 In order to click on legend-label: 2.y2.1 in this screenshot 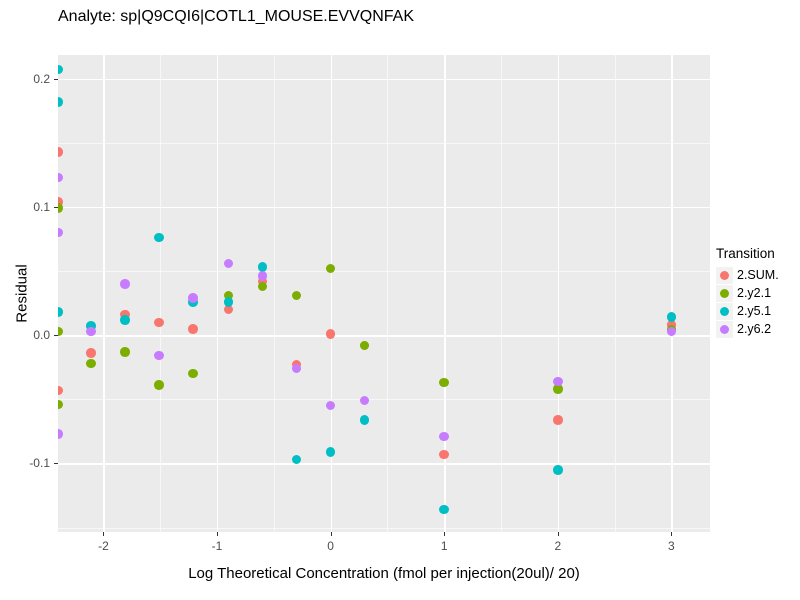, I will do `click(754, 293)`.